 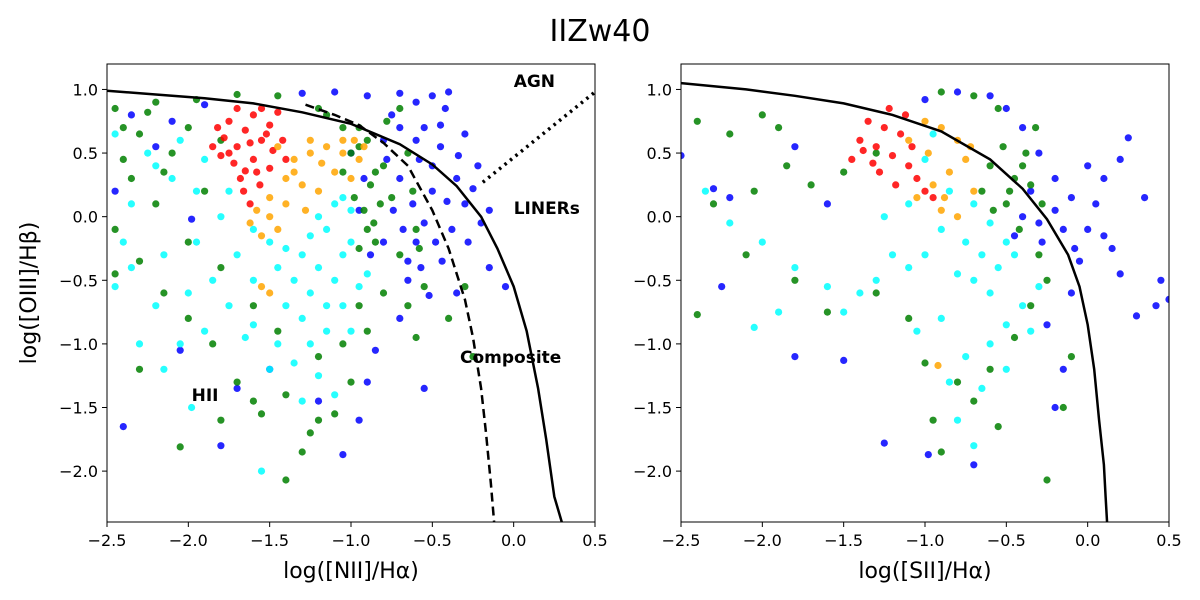 What do you see at coordinates (78, 408) in the screenshot?
I see `y-tick-label: −1.5` at bounding box center [78, 408].